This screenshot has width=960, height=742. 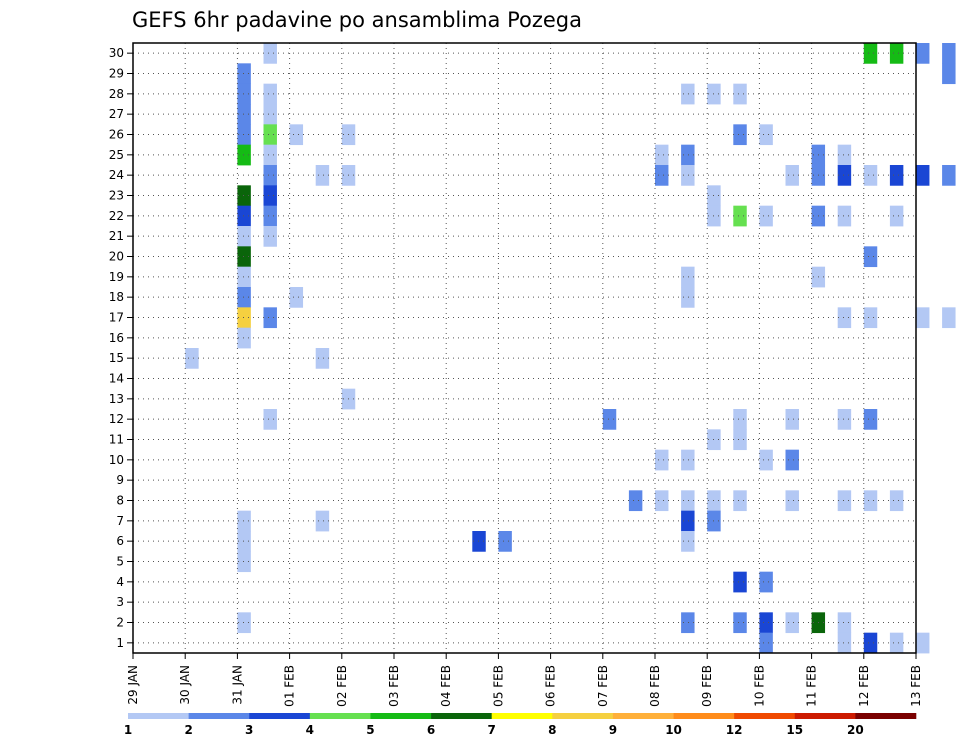 What do you see at coordinates (128, 730) in the screenshot?
I see `colorbar-label: 1` at bounding box center [128, 730].